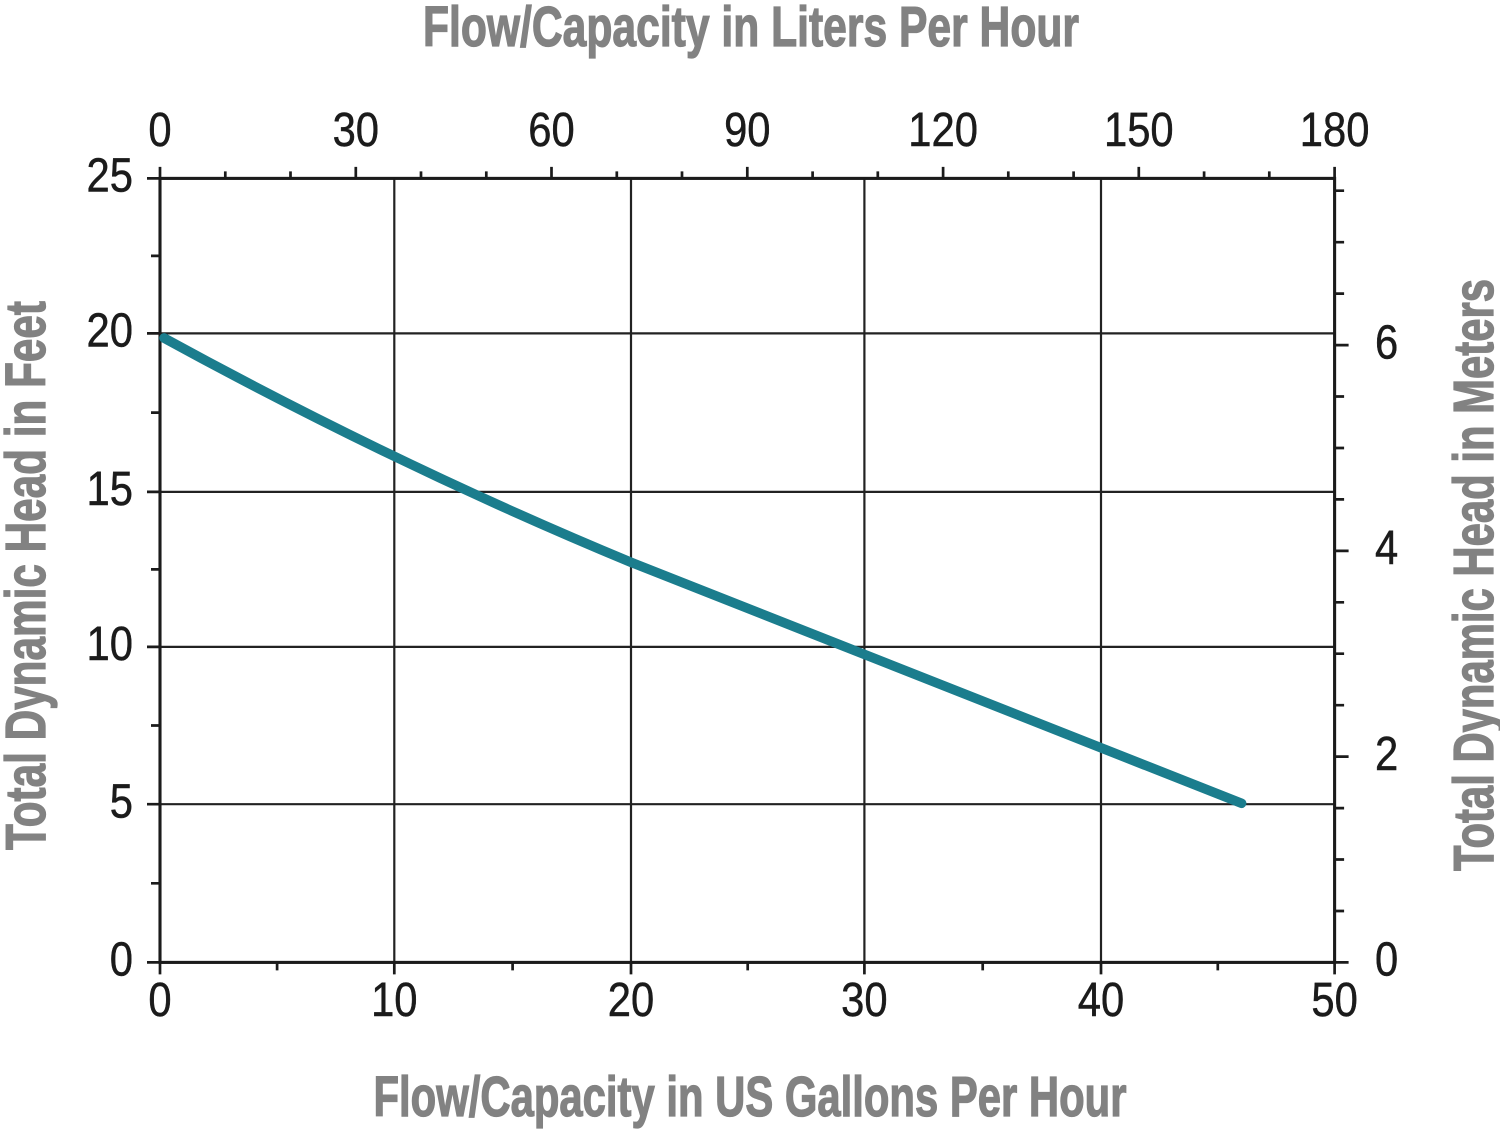 The image size is (1500, 1131). Describe the element at coordinates (1101, 999) in the screenshot. I see `svg-text: 40` at that location.